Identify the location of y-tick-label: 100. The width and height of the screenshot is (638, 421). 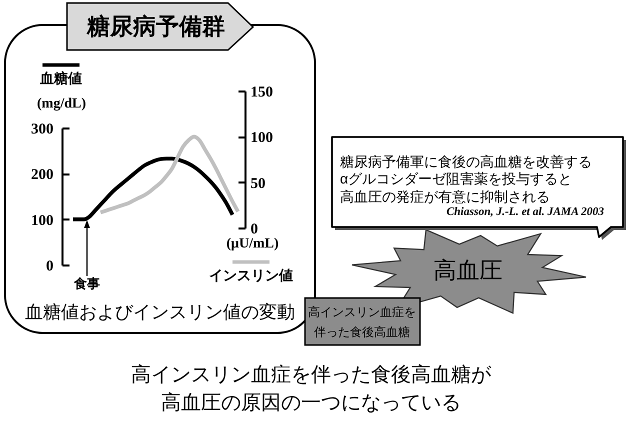
(42, 220).